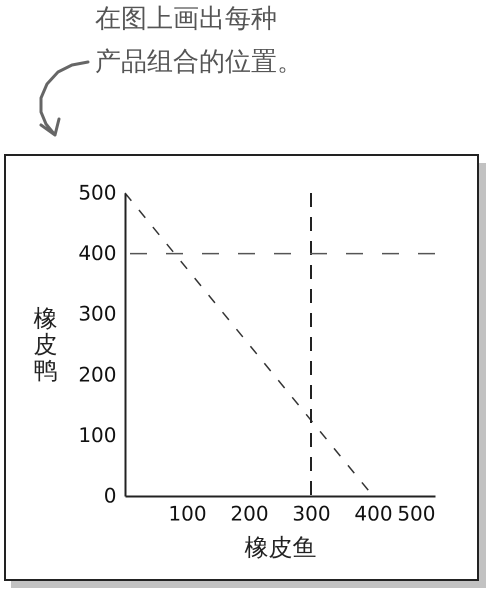  What do you see at coordinates (97, 314) in the screenshot?
I see `y-tick-label: 300` at bounding box center [97, 314].